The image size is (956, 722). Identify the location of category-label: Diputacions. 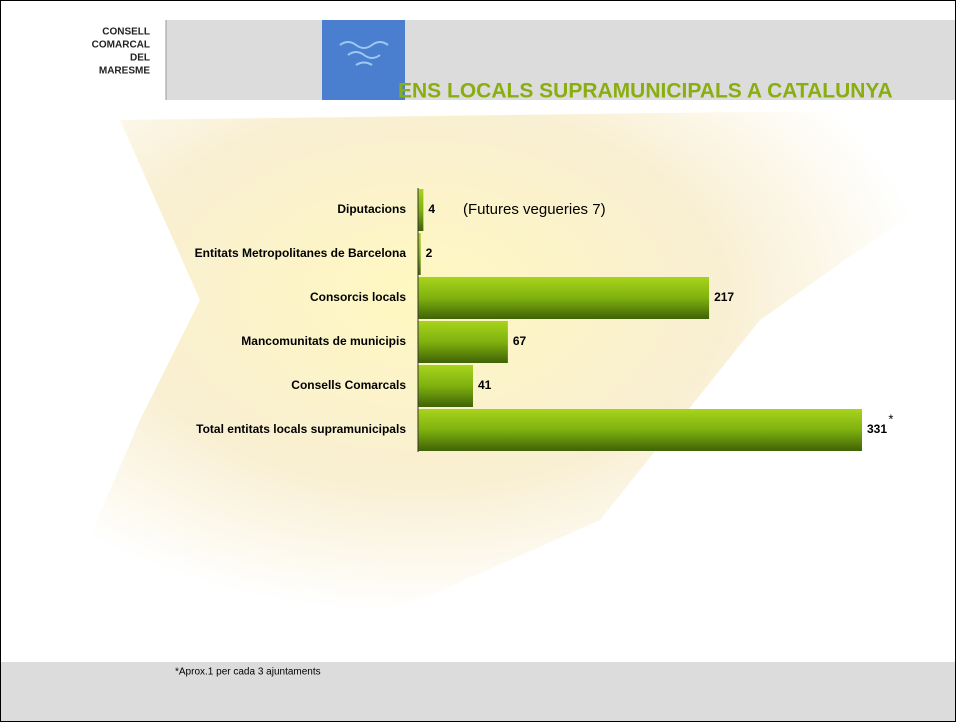
(371, 209).